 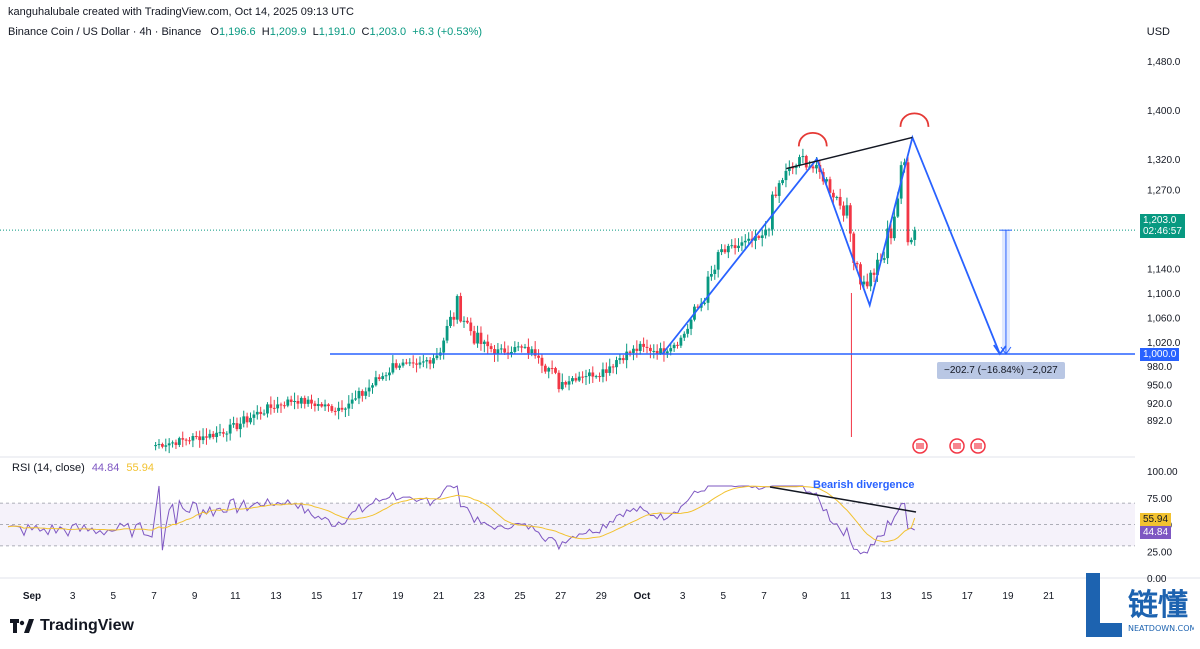 I want to click on y-tick-label: 1,320.0, so click(x=1164, y=160).